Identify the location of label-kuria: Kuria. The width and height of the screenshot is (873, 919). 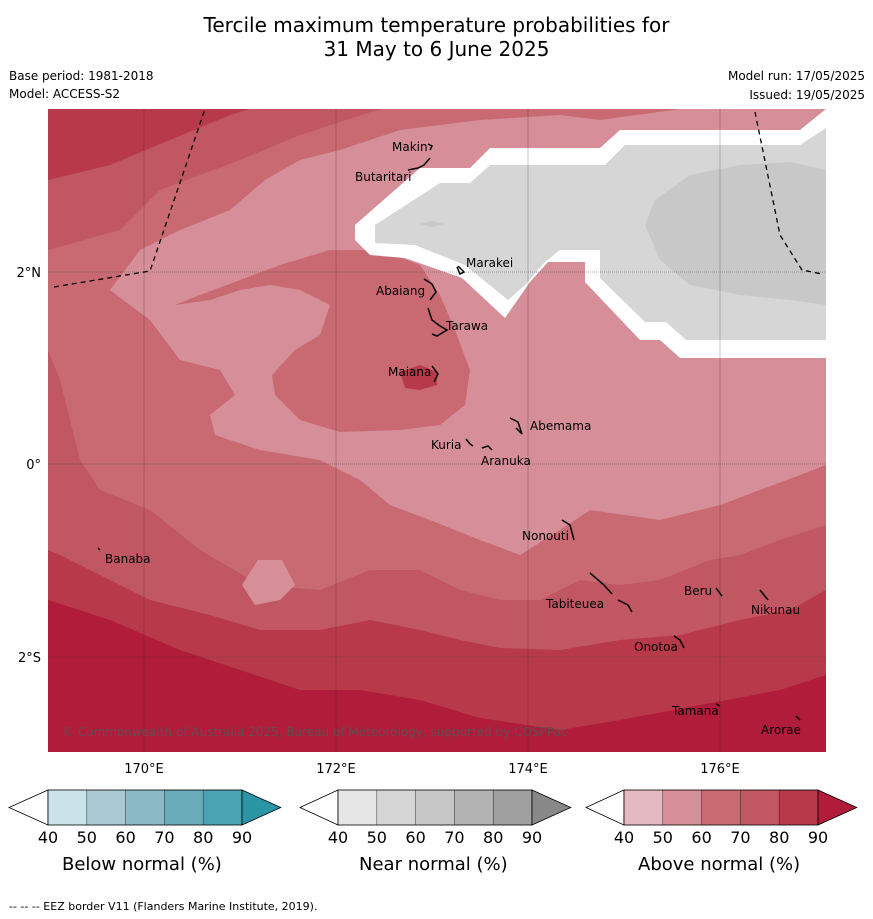
(446, 445).